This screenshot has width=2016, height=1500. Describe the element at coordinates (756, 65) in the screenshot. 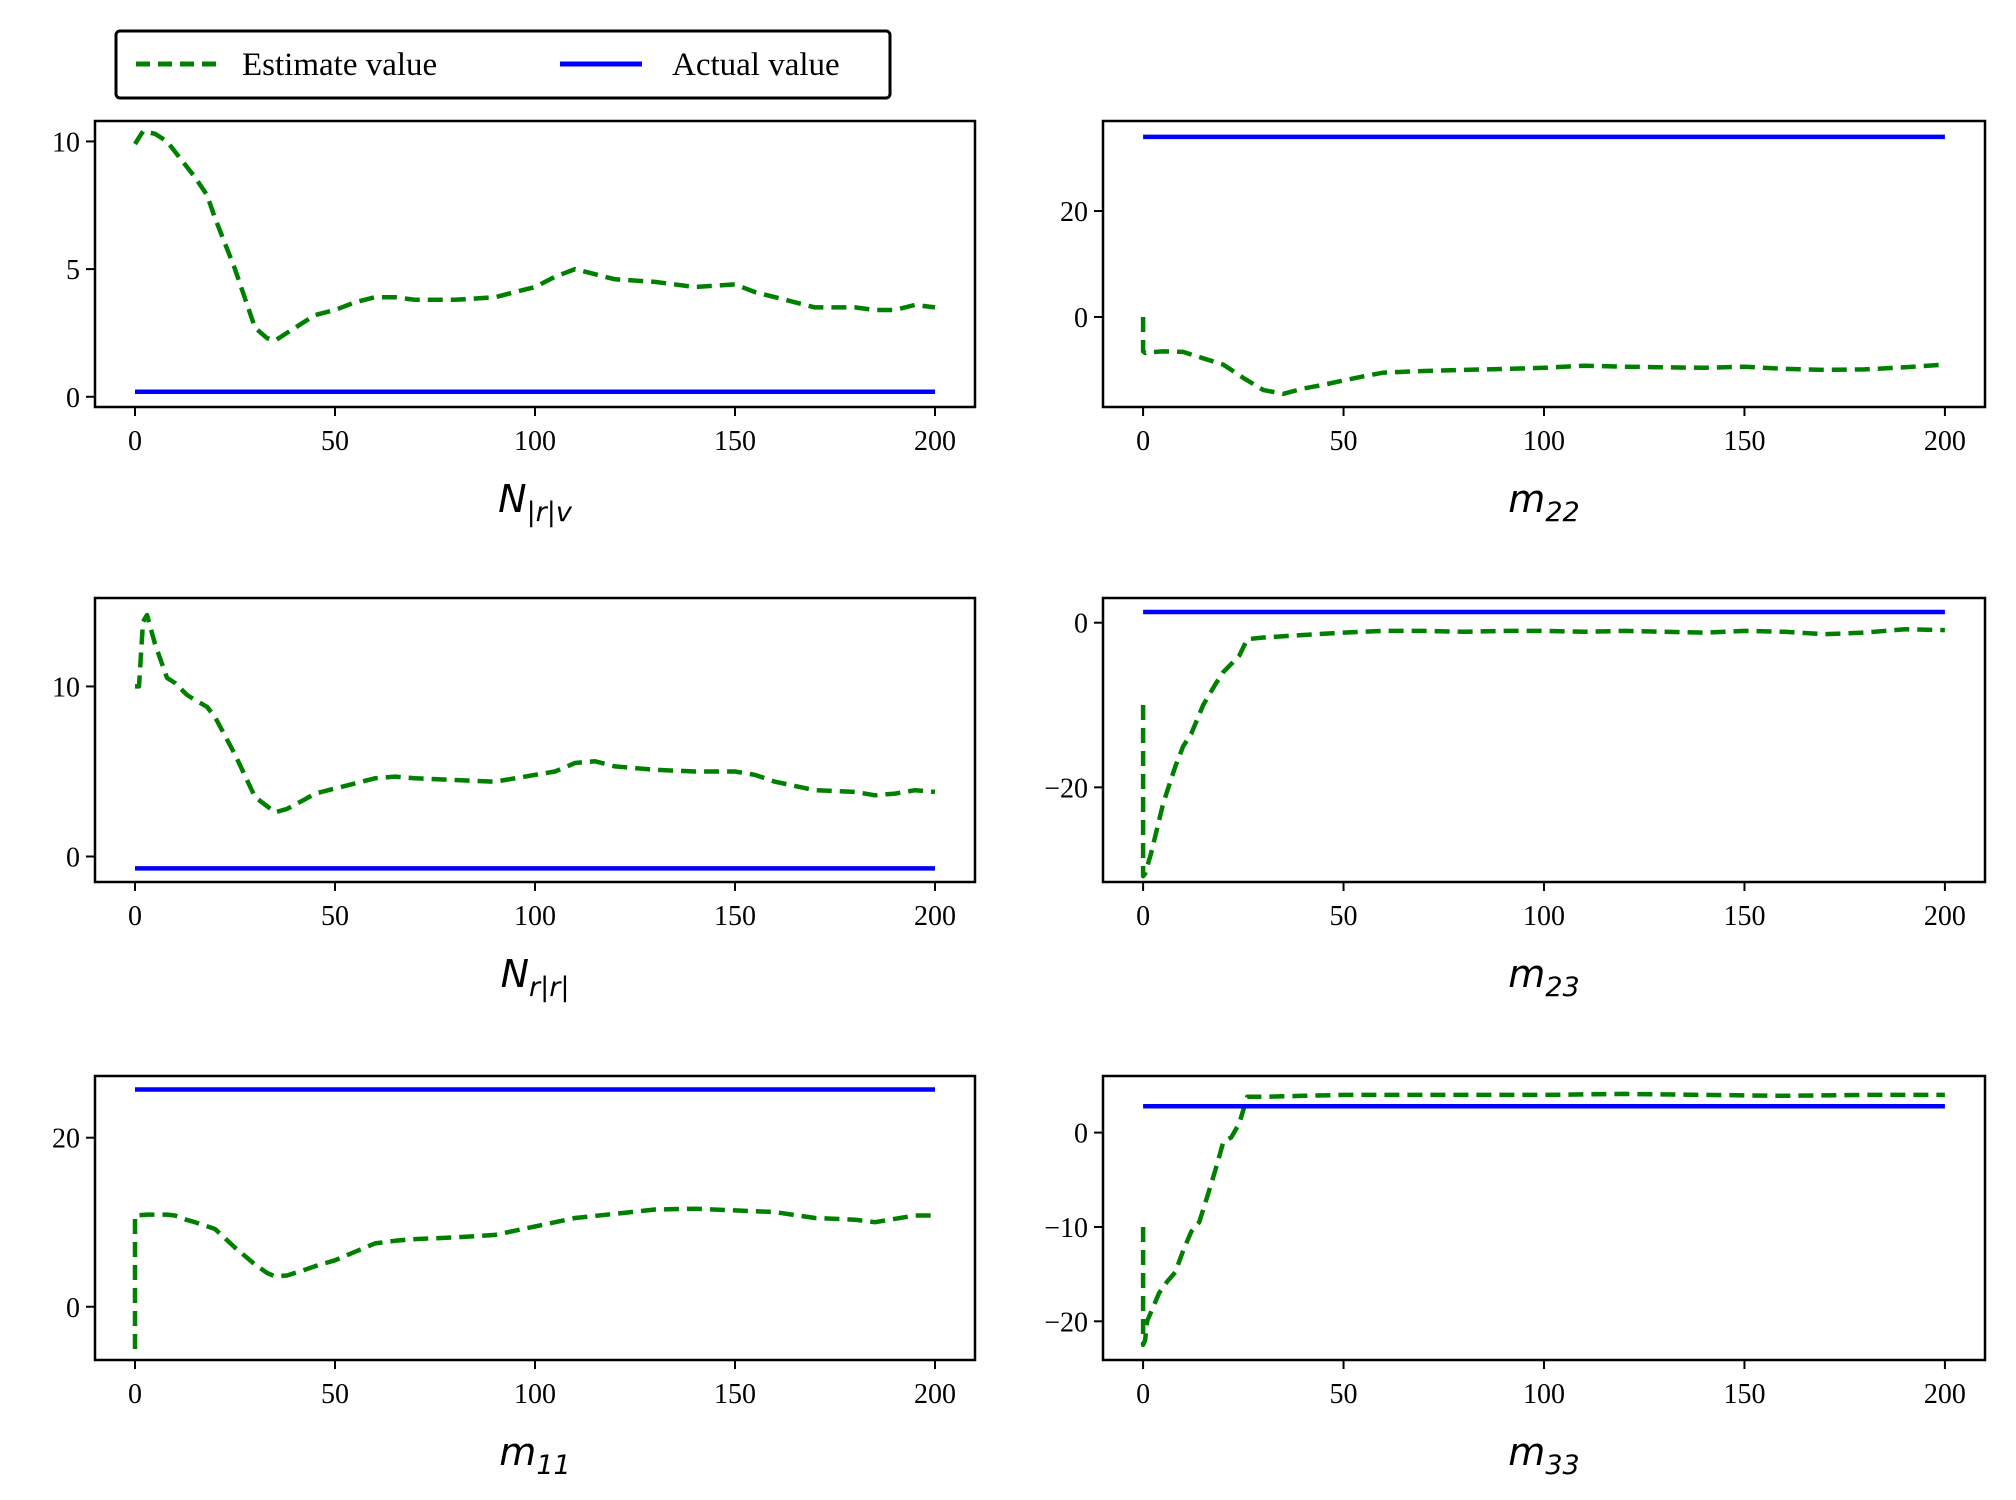

I see `legend-actual-label: Actual value` at that location.